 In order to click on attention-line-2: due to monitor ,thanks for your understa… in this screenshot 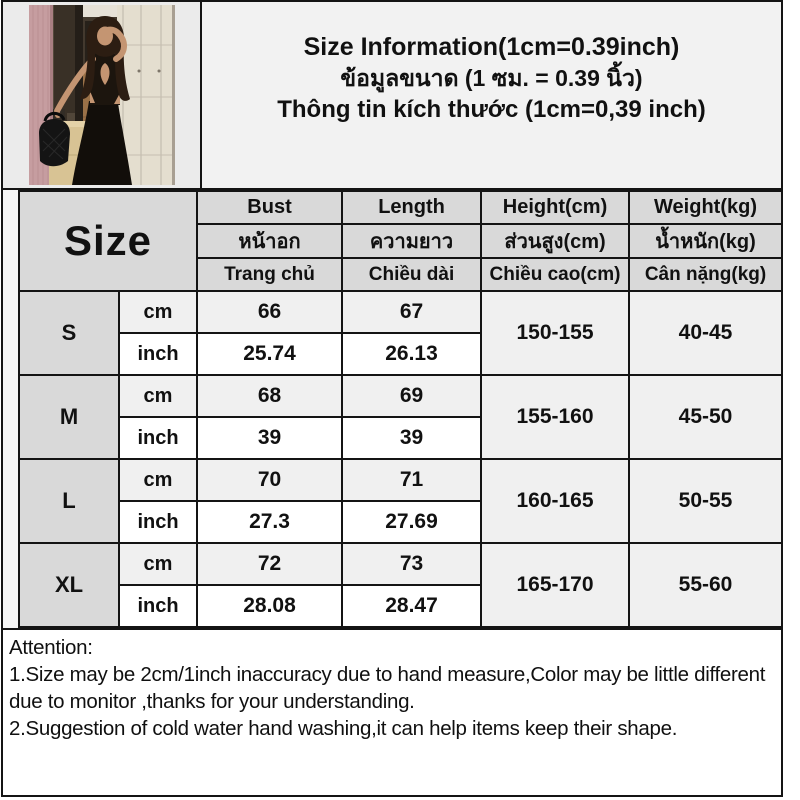, I will do `click(212, 701)`.